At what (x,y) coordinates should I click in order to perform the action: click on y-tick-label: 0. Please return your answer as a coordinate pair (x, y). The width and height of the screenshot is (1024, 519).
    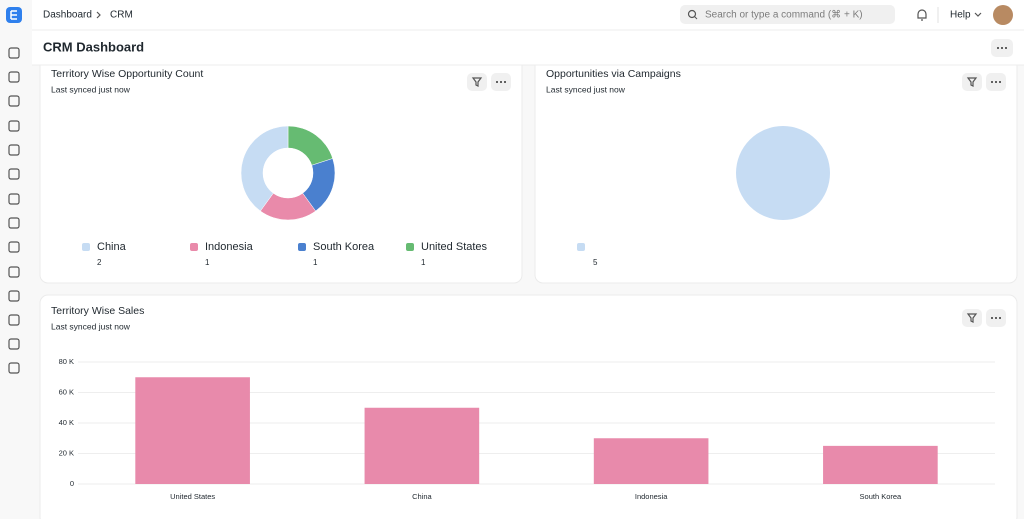
    Looking at the image, I should click on (72, 483).